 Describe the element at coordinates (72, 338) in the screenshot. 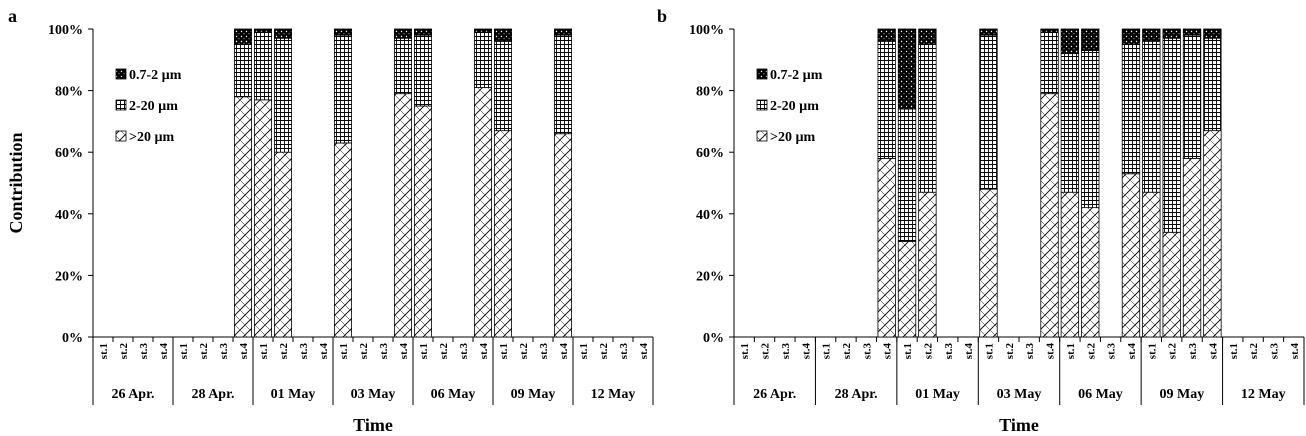

I see `y-tick-label: 0%` at that location.